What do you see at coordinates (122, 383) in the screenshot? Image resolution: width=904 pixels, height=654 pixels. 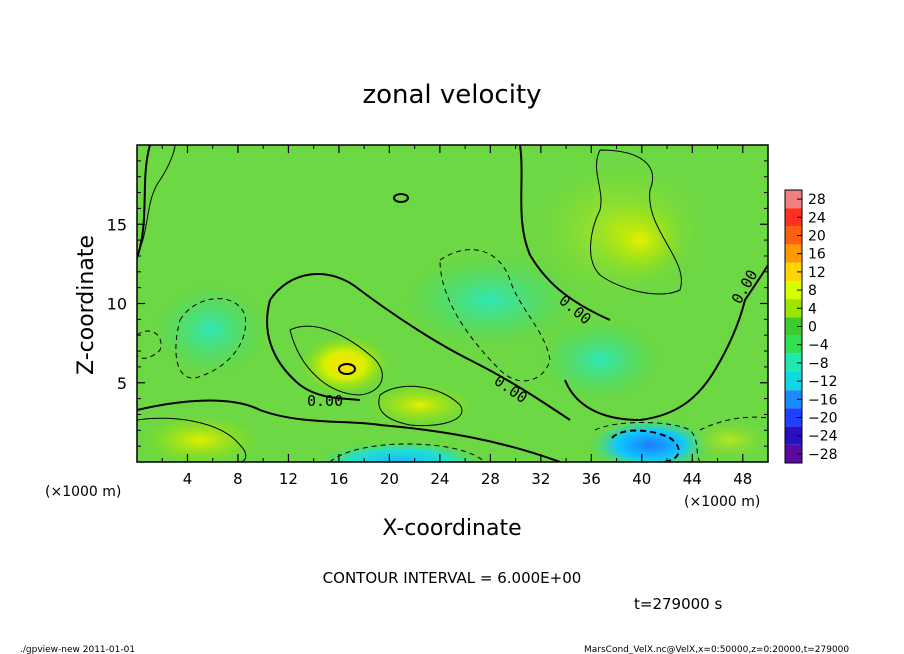 I see `y-tick-label: 5` at bounding box center [122, 383].